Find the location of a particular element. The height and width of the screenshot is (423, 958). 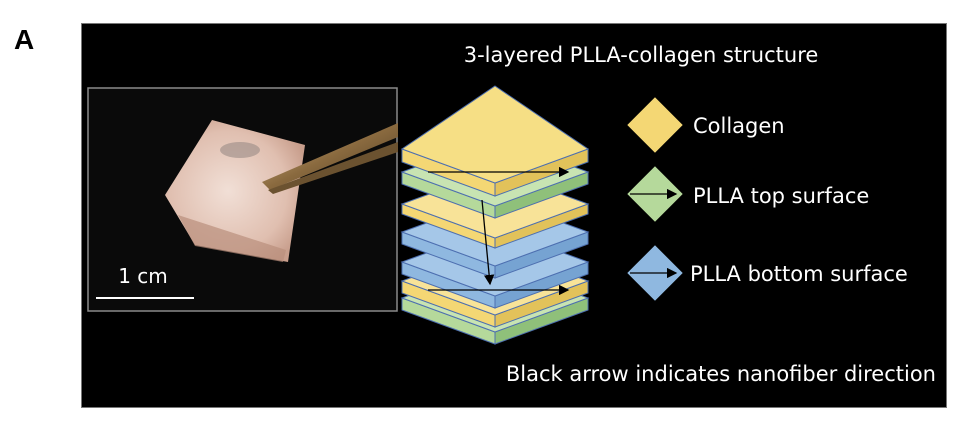

legend-label-plla-top: PLLA top surface is located at coordinates (781, 196).